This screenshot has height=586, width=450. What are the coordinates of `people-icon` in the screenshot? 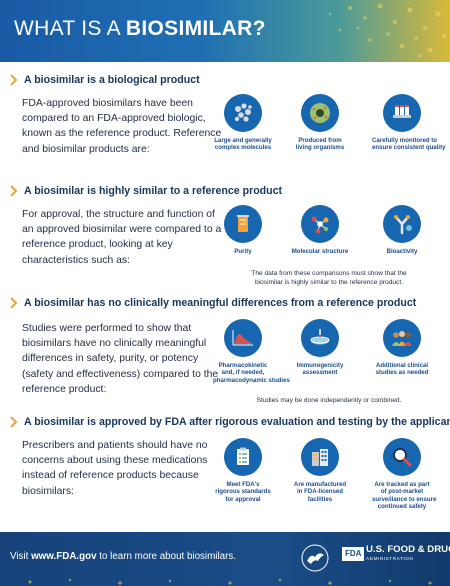 It's located at (402, 338).